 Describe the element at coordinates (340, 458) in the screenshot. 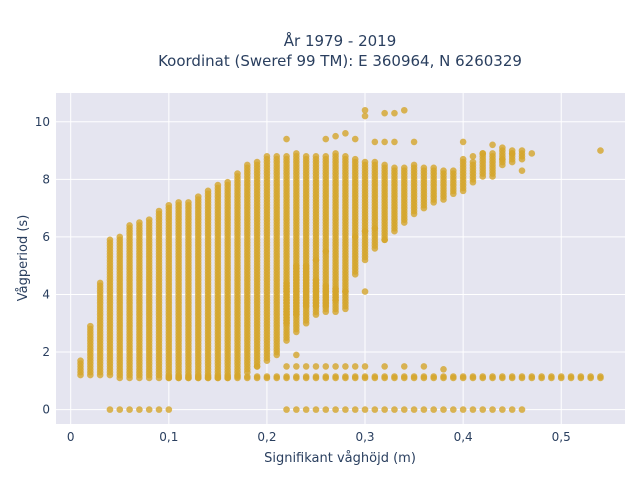

I see `x-axis-title: Signifikant våghöjd (m)` at that location.